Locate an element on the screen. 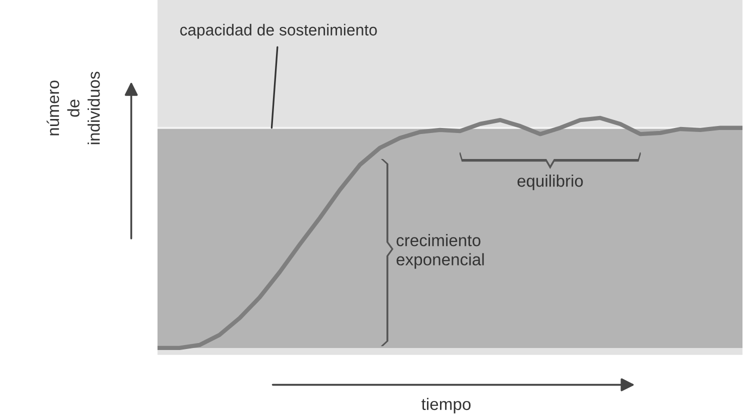 The height and width of the screenshot is (416, 750). y-axis-title: número de individuos is located at coordinates (73, 108).